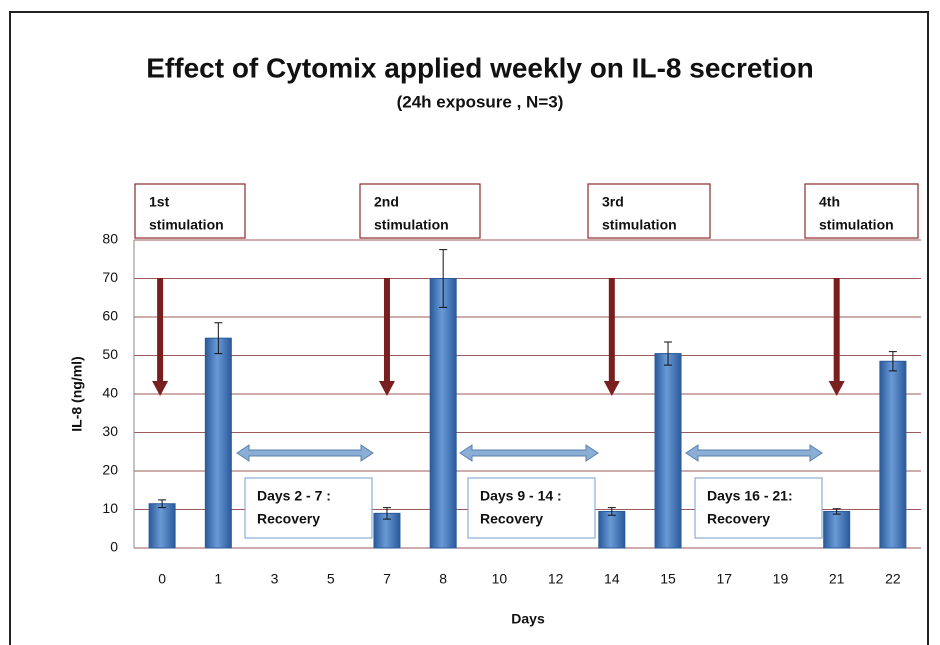 The width and height of the screenshot is (940, 645). I want to click on stimulation-label: 3rd, so click(613, 202).